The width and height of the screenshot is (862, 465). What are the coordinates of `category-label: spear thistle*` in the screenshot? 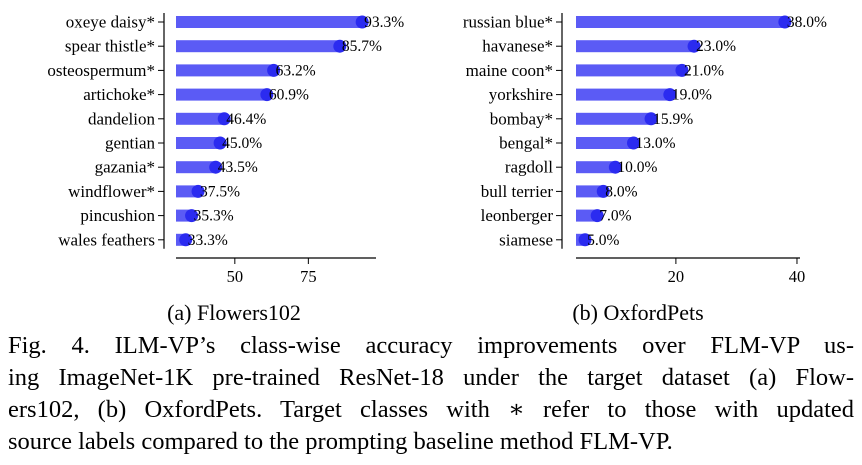 It's located at (110, 46).